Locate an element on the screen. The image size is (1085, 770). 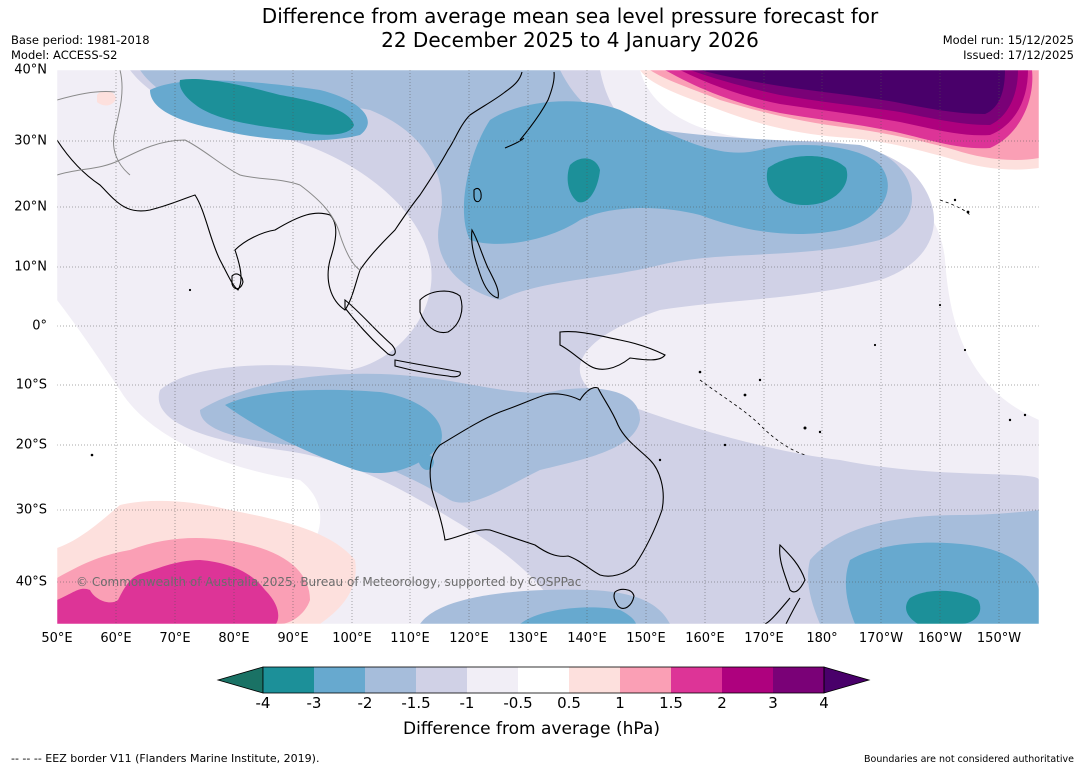
region-positive-0-5-north is located at coordinates (106, 98).